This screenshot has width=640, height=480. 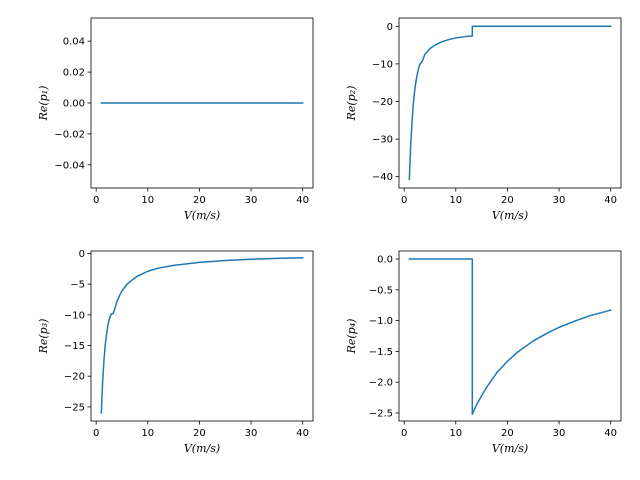 What do you see at coordinates (381, 321) in the screenshot?
I see `y-tick-label: −1.0` at bounding box center [381, 321].